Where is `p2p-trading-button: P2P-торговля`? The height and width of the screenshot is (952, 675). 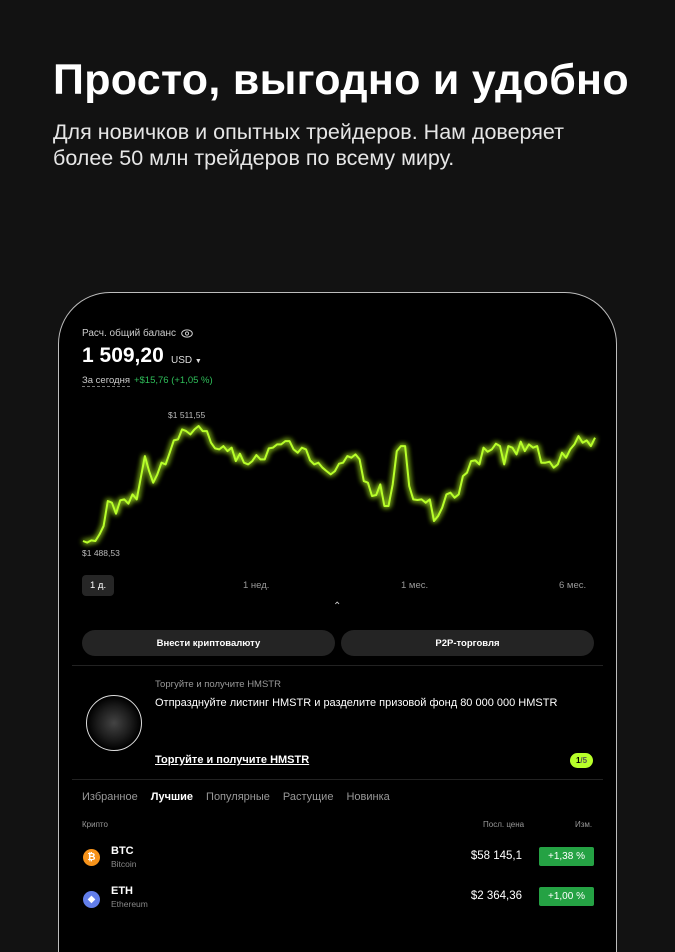
p2p-trading-button: P2P-торговля is located at coordinates (467, 643).